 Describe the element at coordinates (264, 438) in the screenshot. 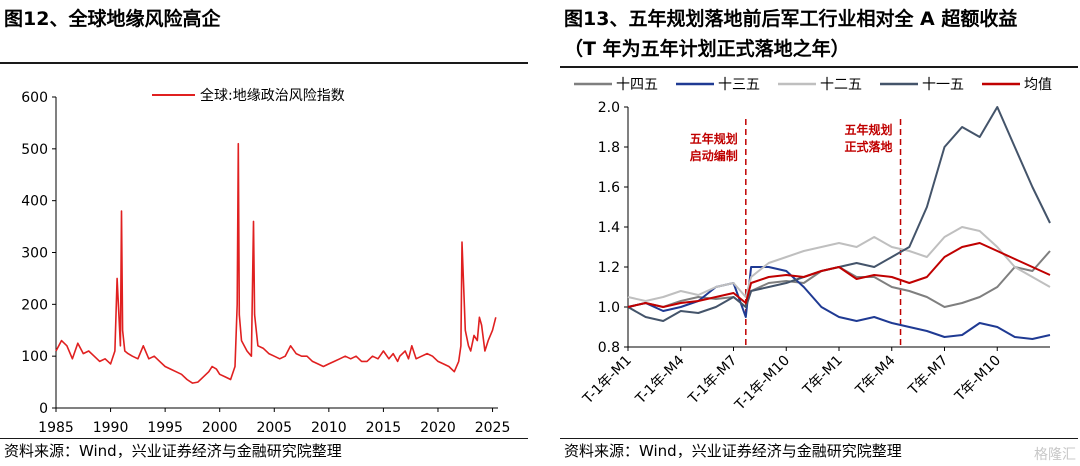

I see `left-source-rule` at that location.